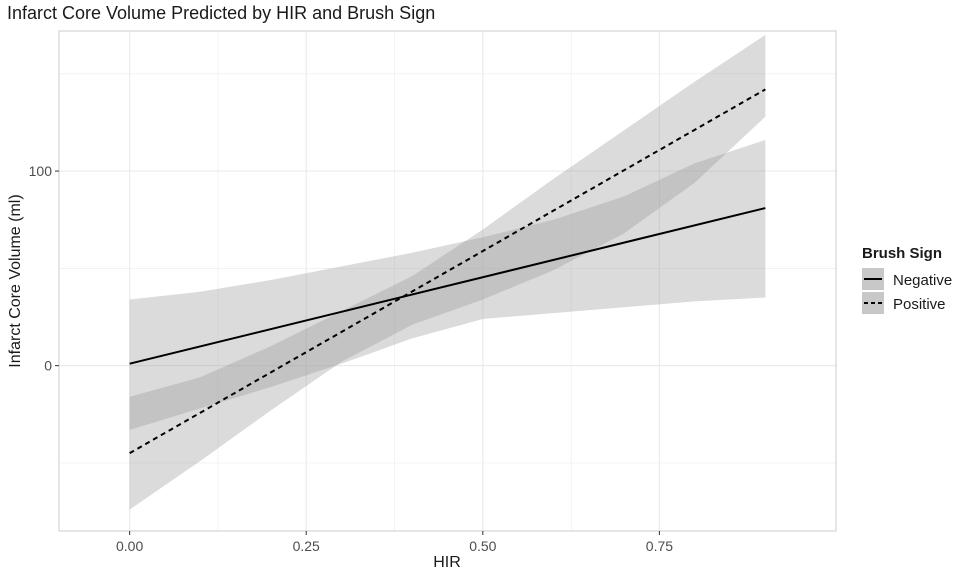 This screenshot has width=957, height=572. Describe the element at coordinates (41, 171) in the screenshot. I see `y-tick-label: 100` at that location.